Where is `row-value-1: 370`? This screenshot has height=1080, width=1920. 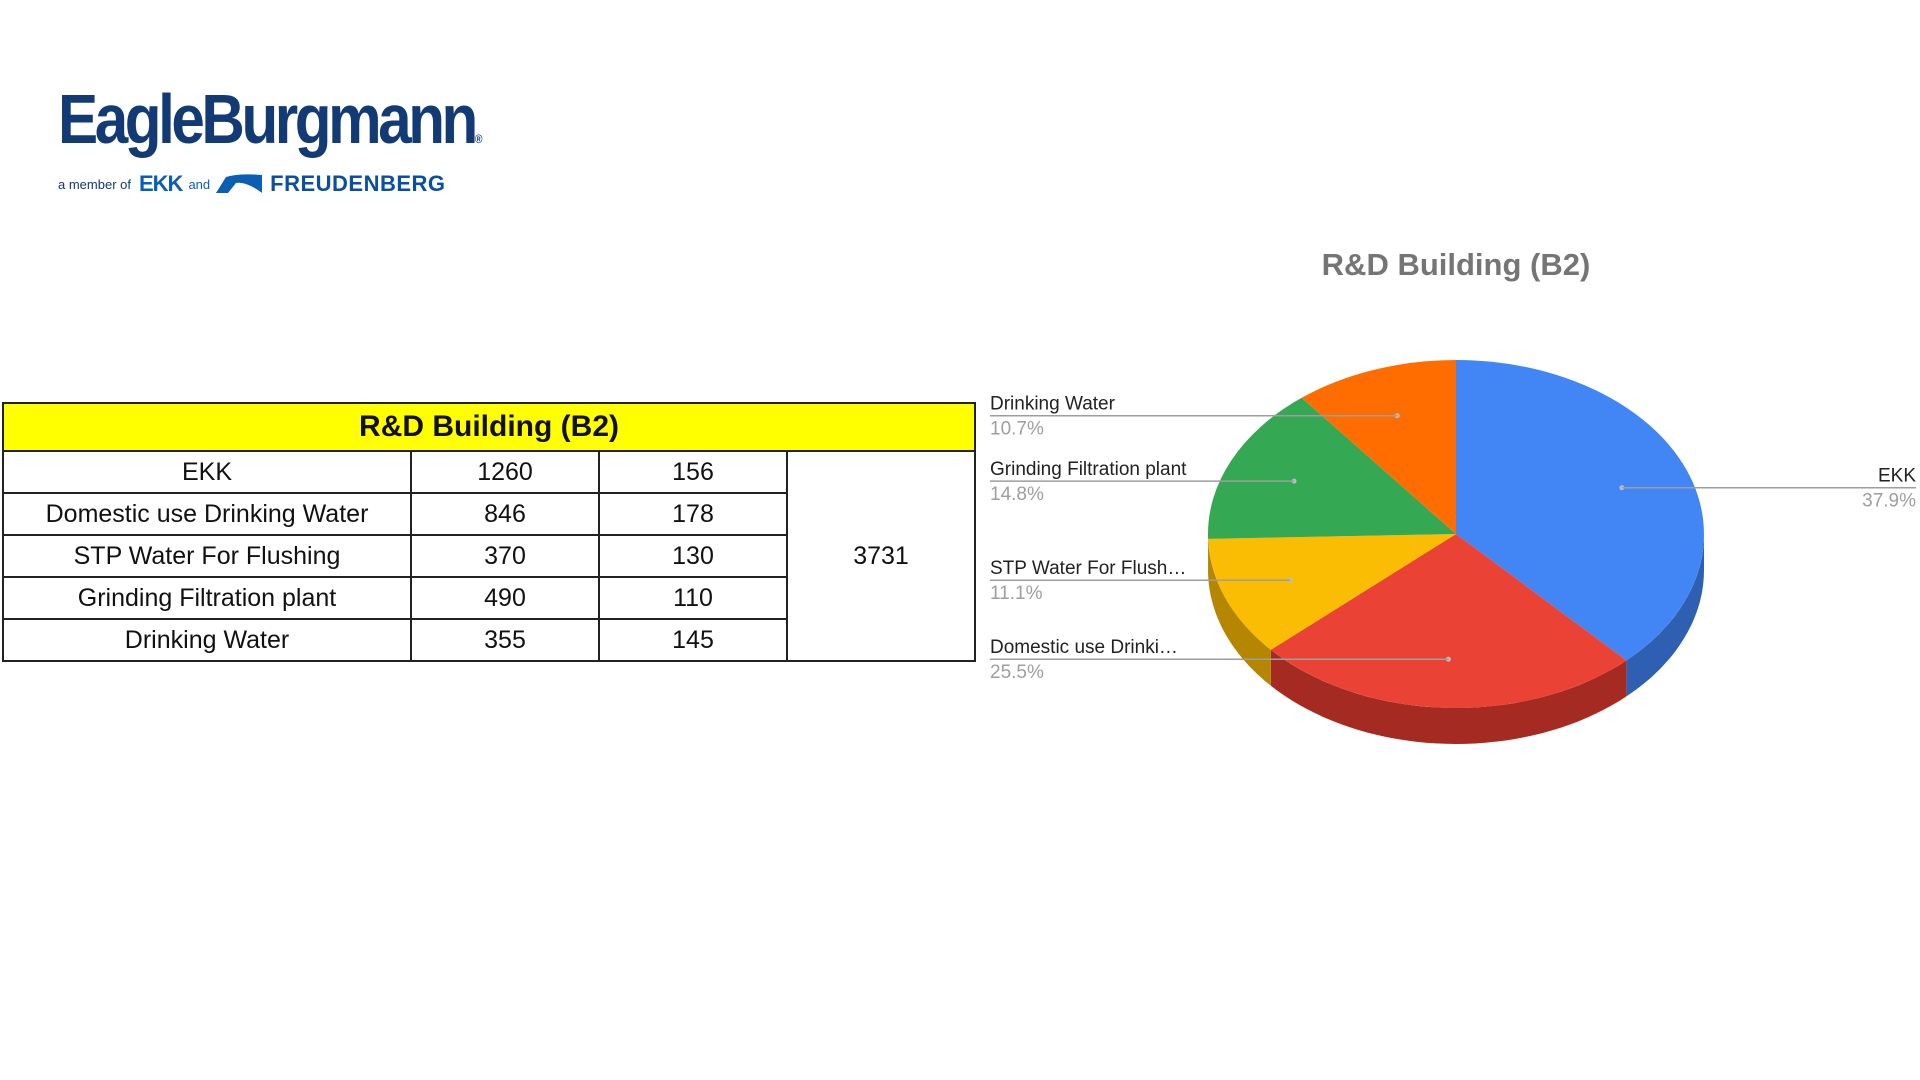
row-value-1: 370 is located at coordinates (505, 556).